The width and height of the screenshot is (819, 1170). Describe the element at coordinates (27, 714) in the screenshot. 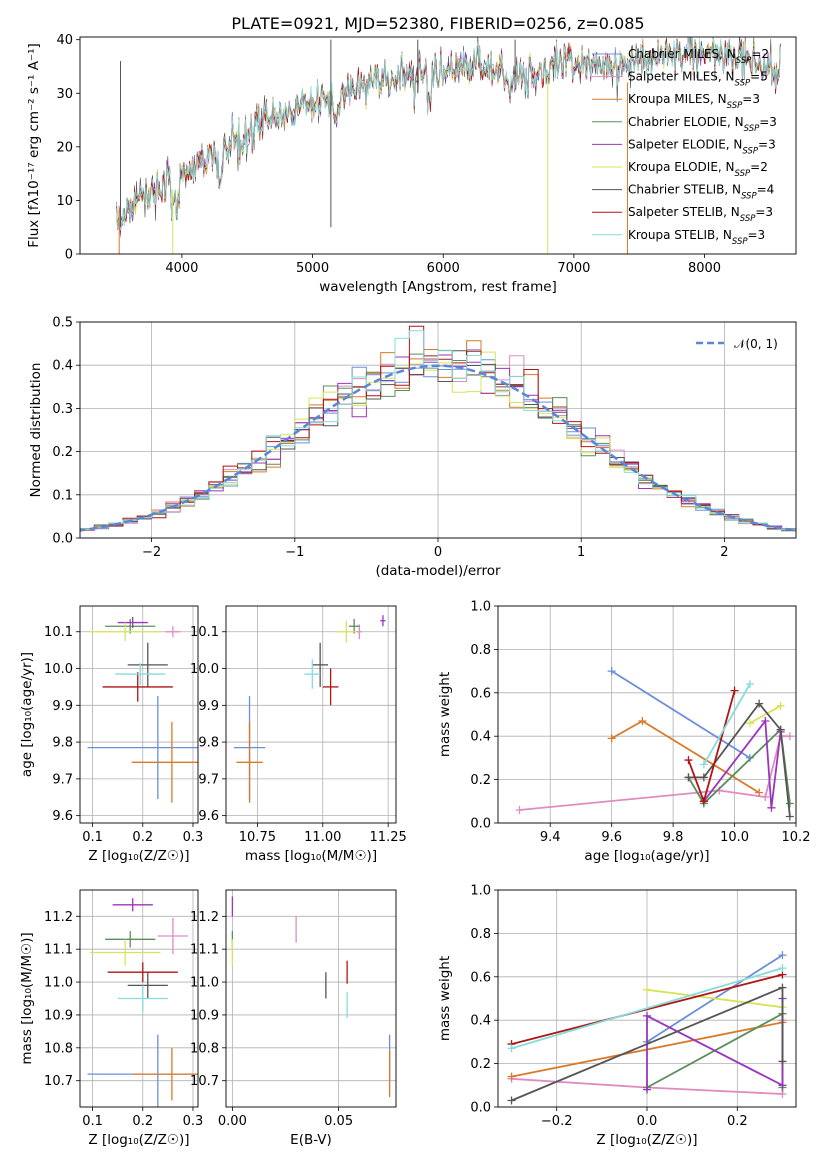

I see `y-axis-label: age [log₁₀(age/yr)]` at that location.